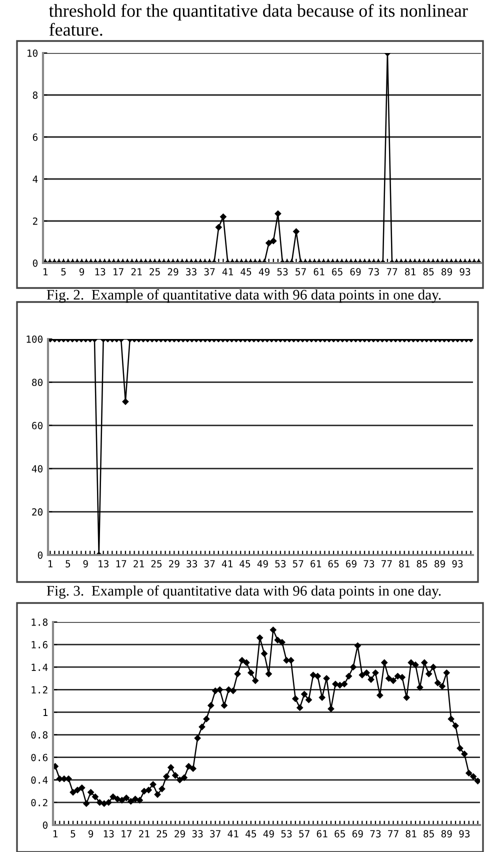  Describe the element at coordinates (35, 95) in the screenshot. I see `y-tick-label: 8` at that location.